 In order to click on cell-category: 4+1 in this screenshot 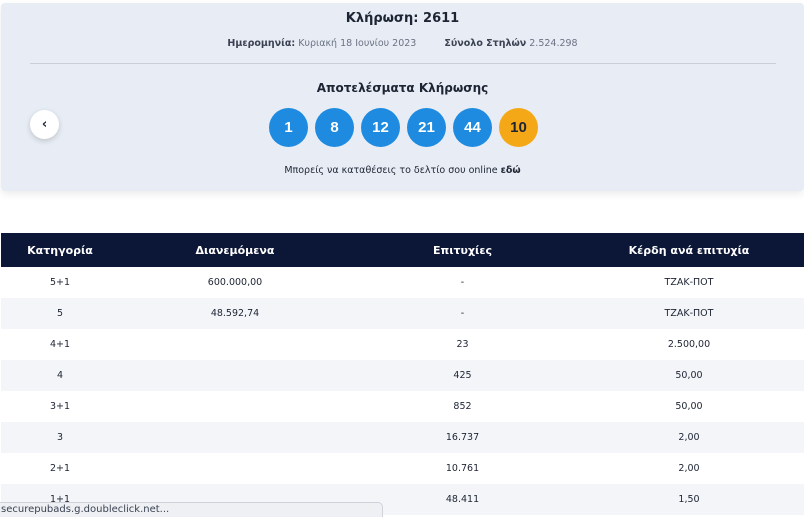, I will do `click(60, 344)`.